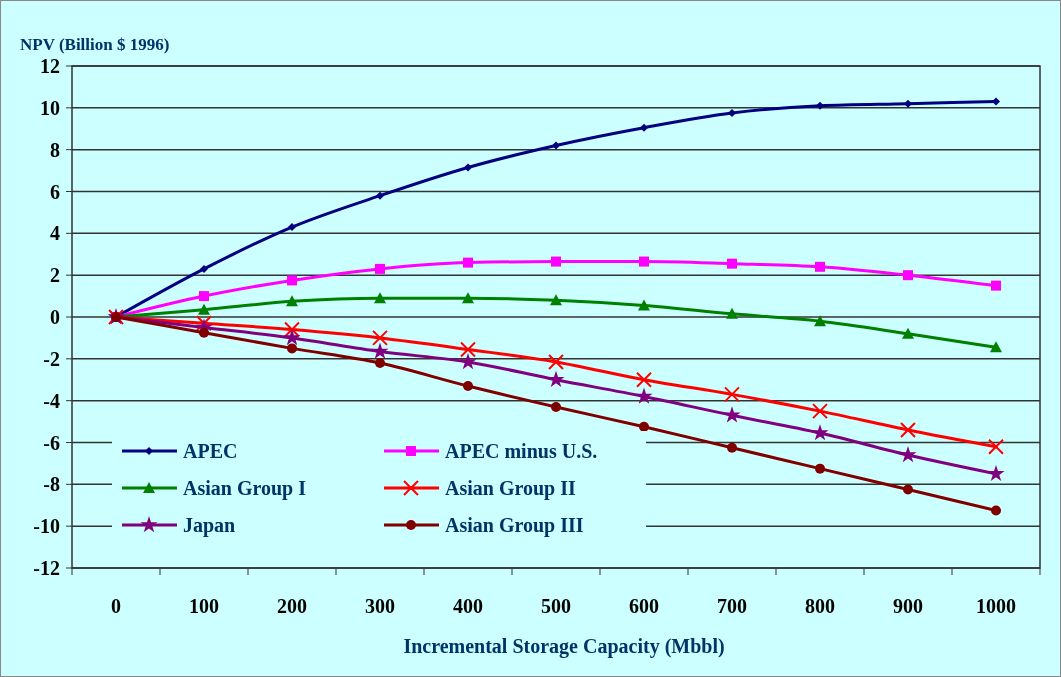 The height and width of the screenshot is (677, 1061). Describe the element at coordinates (50, 66) in the screenshot. I see `y-tick-label: 12` at that location.